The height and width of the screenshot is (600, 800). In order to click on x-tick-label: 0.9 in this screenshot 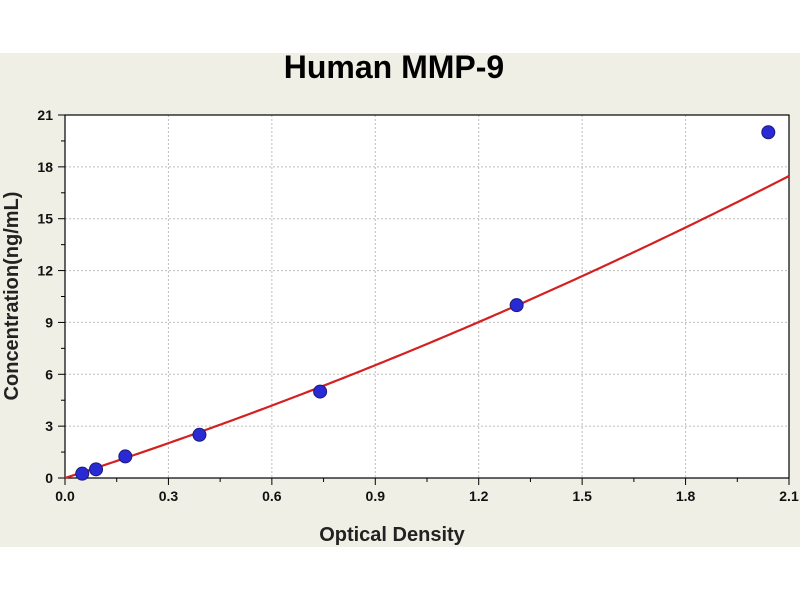, I will do `click(376, 496)`.